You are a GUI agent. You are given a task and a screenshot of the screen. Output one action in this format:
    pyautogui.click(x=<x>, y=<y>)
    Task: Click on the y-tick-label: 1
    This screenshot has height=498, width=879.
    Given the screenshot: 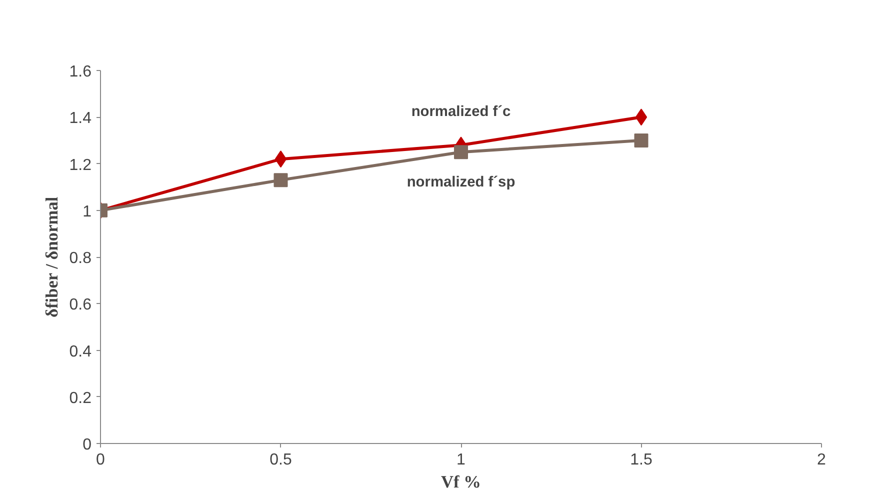 What is the action you would take?
    pyautogui.click(x=87, y=211)
    